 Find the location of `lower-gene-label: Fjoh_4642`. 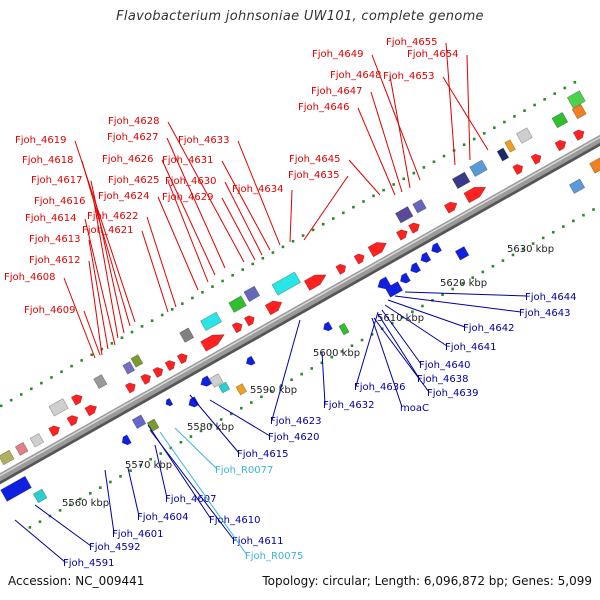

lower-gene-label: Fjoh_4642 is located at coordinates (488, 328).